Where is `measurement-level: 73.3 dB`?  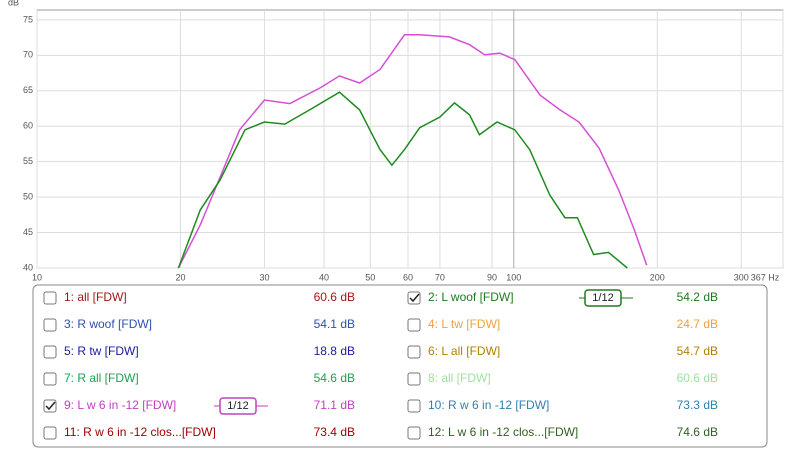 measurement-level: 73.3 dB is located at coordinates (697, 405).